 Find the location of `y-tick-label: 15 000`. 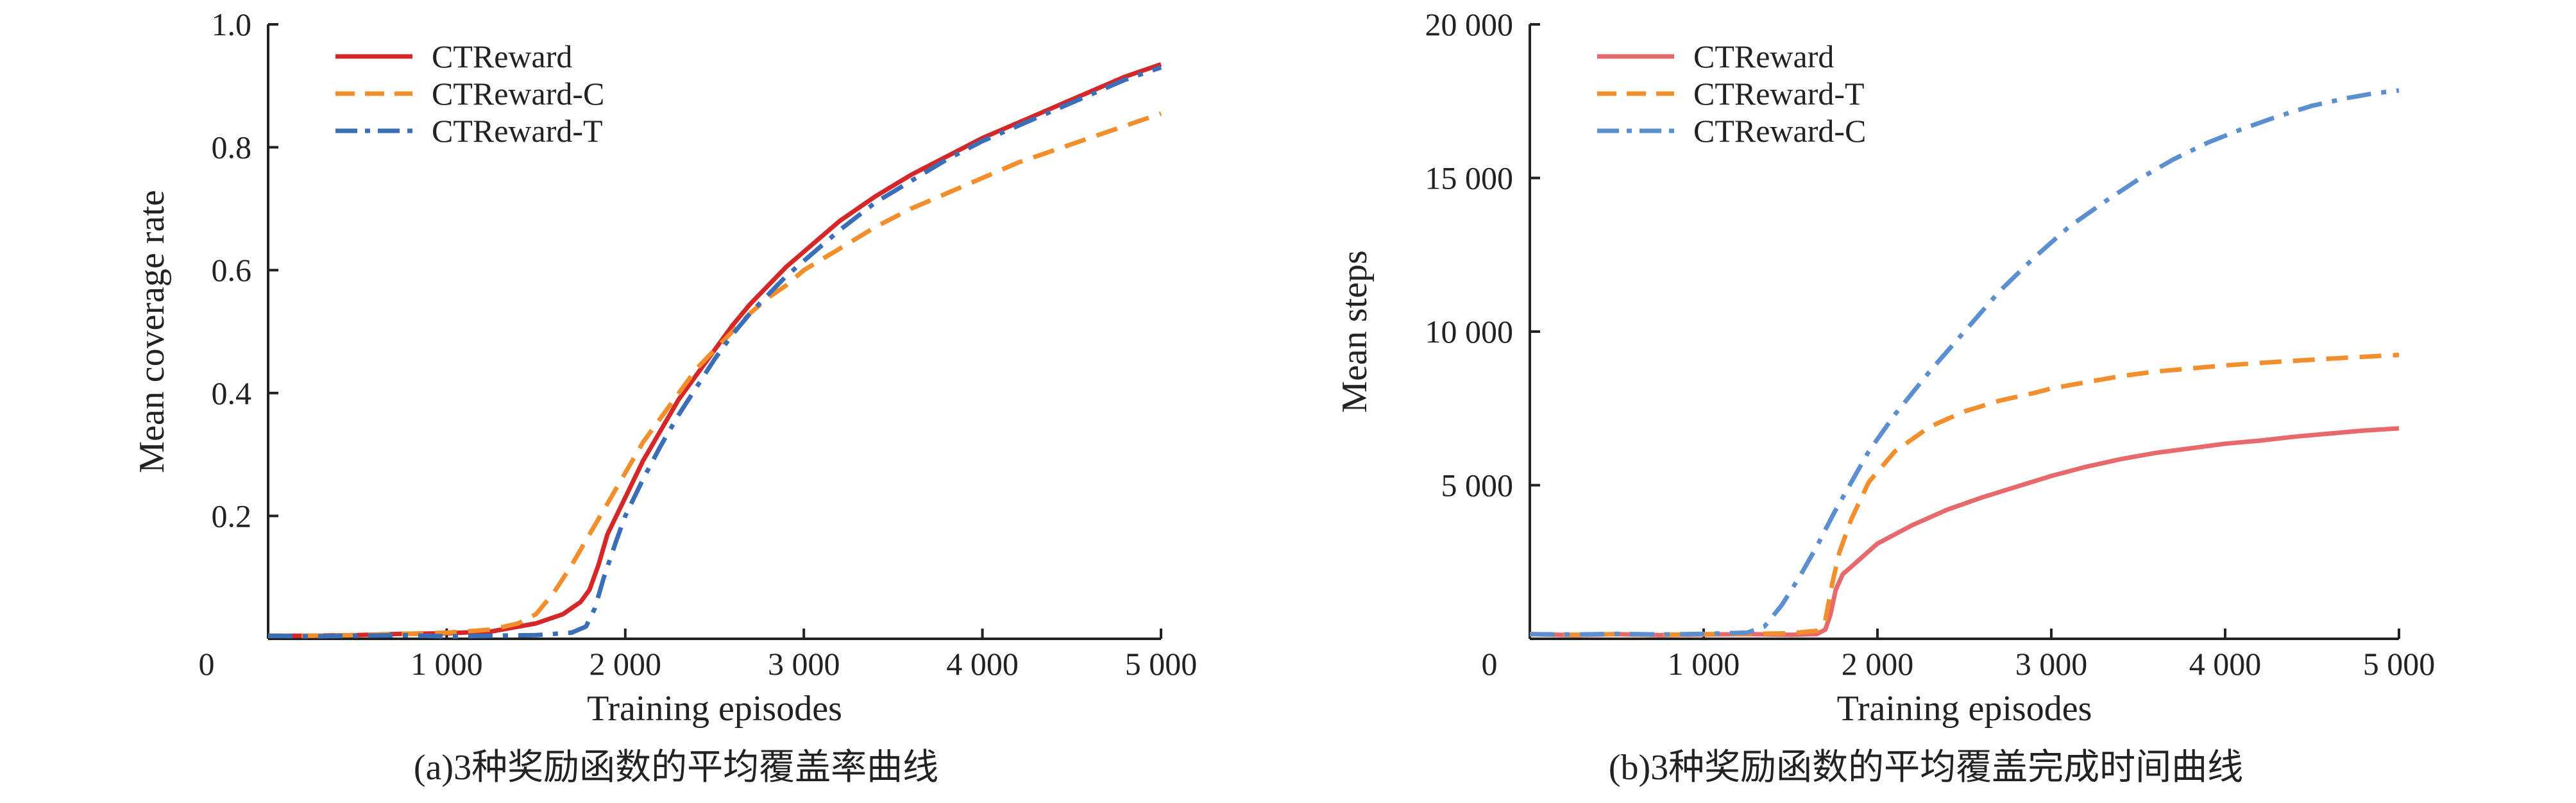

y-tick-label: 15 000 is located at coordinates (1469, 178).